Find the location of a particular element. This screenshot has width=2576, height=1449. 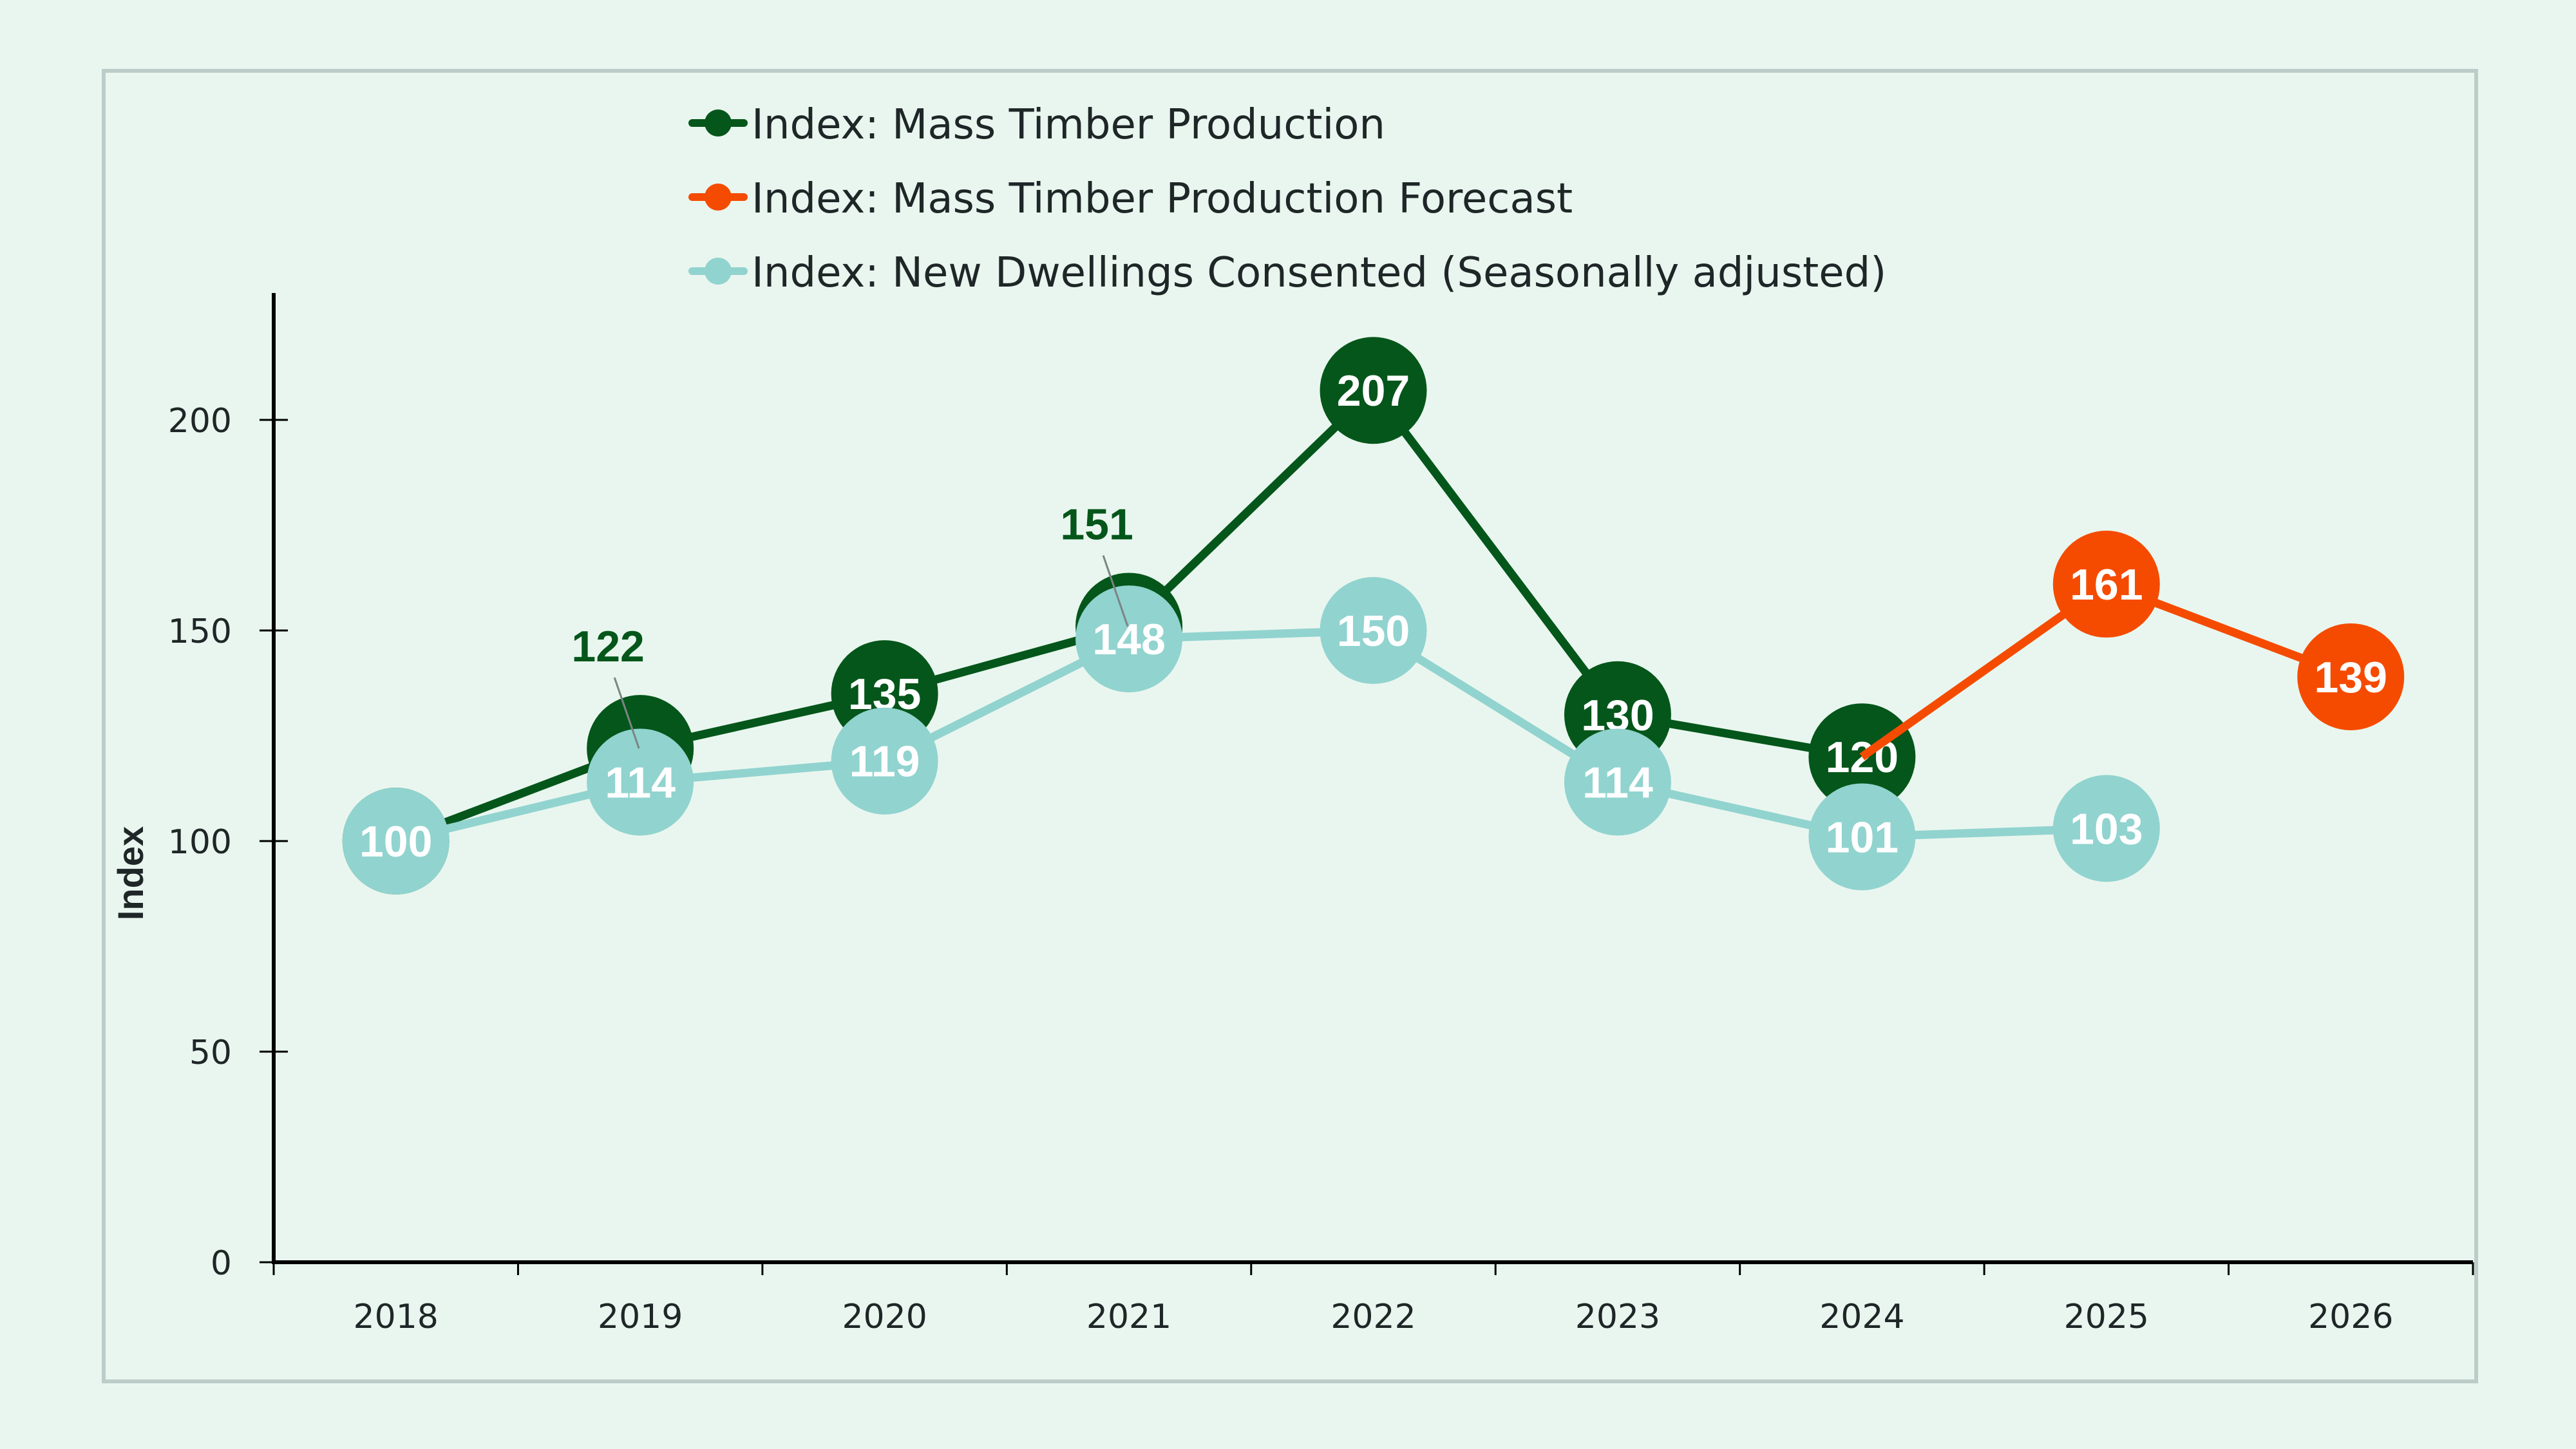

y-axis-title: Index is located at coordinates (130, 873).